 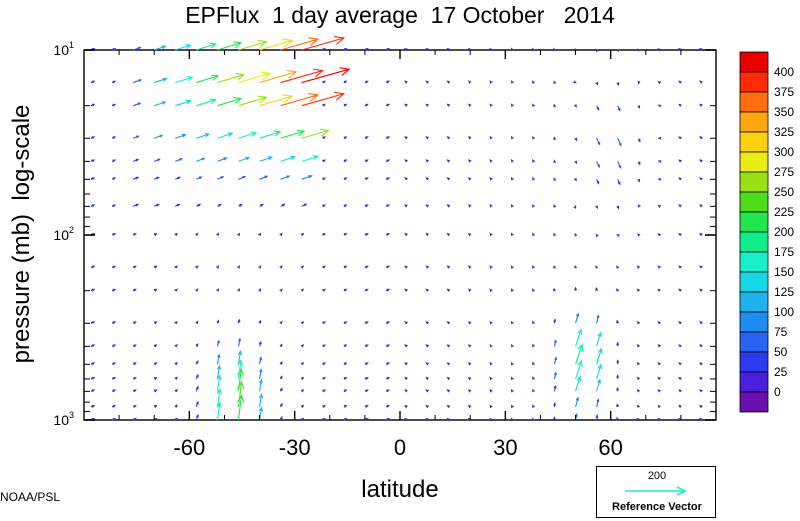 What do you see at coordinates (784, 172) in the screenshot?
I see `colorbar-label: 275` at bounding box center [784, 172].